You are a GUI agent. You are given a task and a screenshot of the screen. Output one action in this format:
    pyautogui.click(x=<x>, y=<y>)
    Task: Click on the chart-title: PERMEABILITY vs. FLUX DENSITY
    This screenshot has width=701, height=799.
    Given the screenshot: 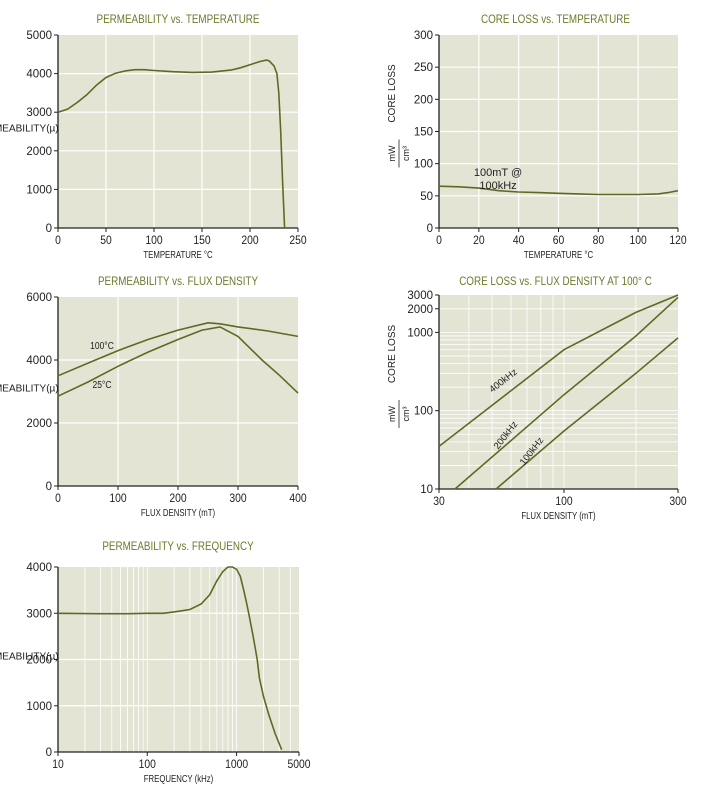 What is the action you would take?
    pyautogui.click(x=178, y=281)
    